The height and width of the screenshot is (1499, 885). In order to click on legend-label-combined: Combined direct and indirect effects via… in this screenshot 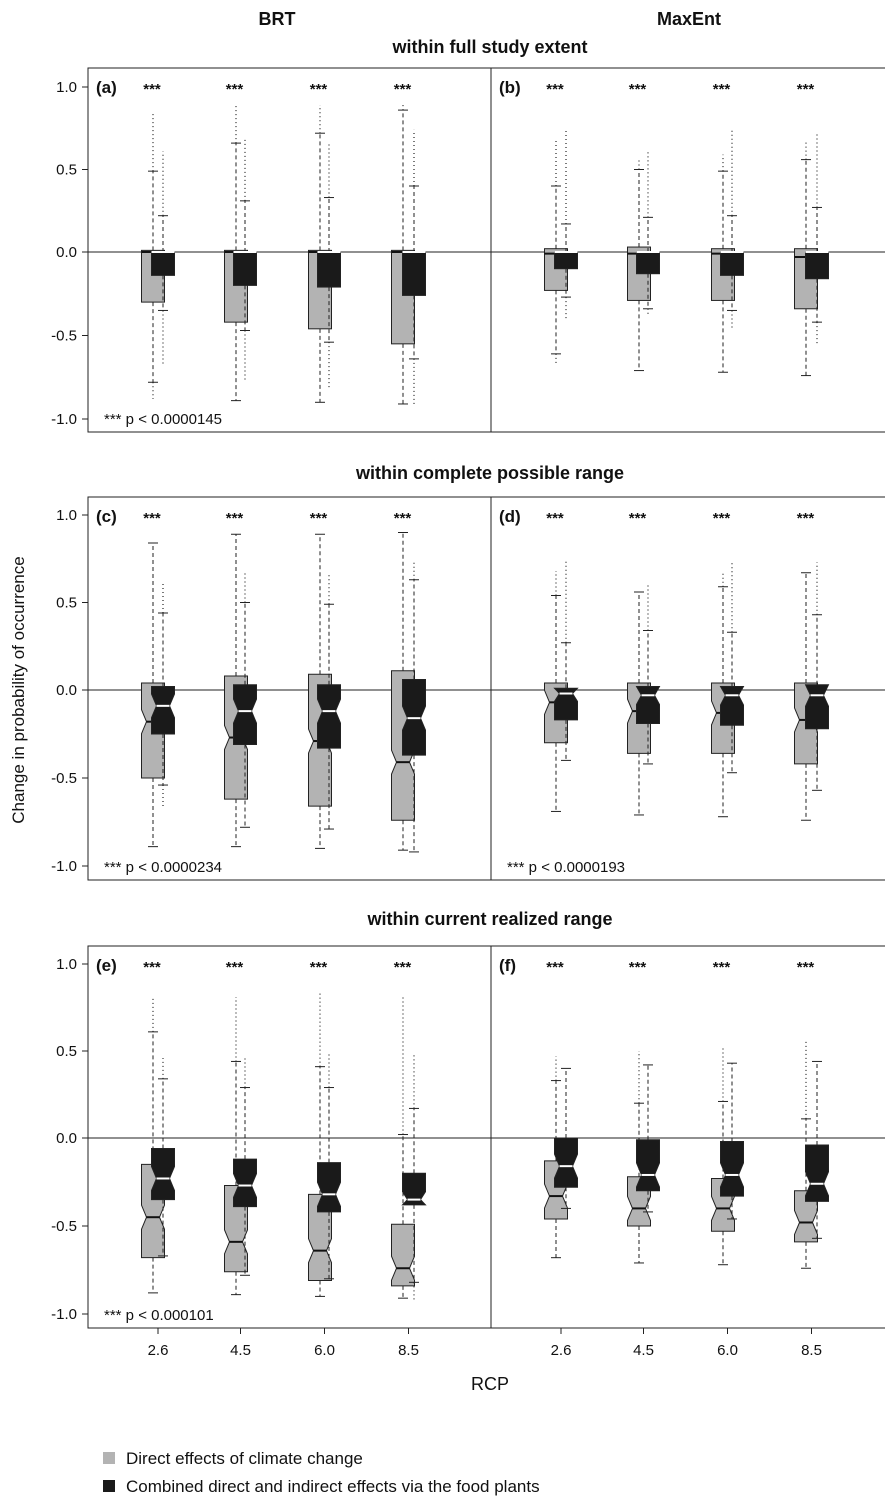, I will do `click(333, 1486)`.